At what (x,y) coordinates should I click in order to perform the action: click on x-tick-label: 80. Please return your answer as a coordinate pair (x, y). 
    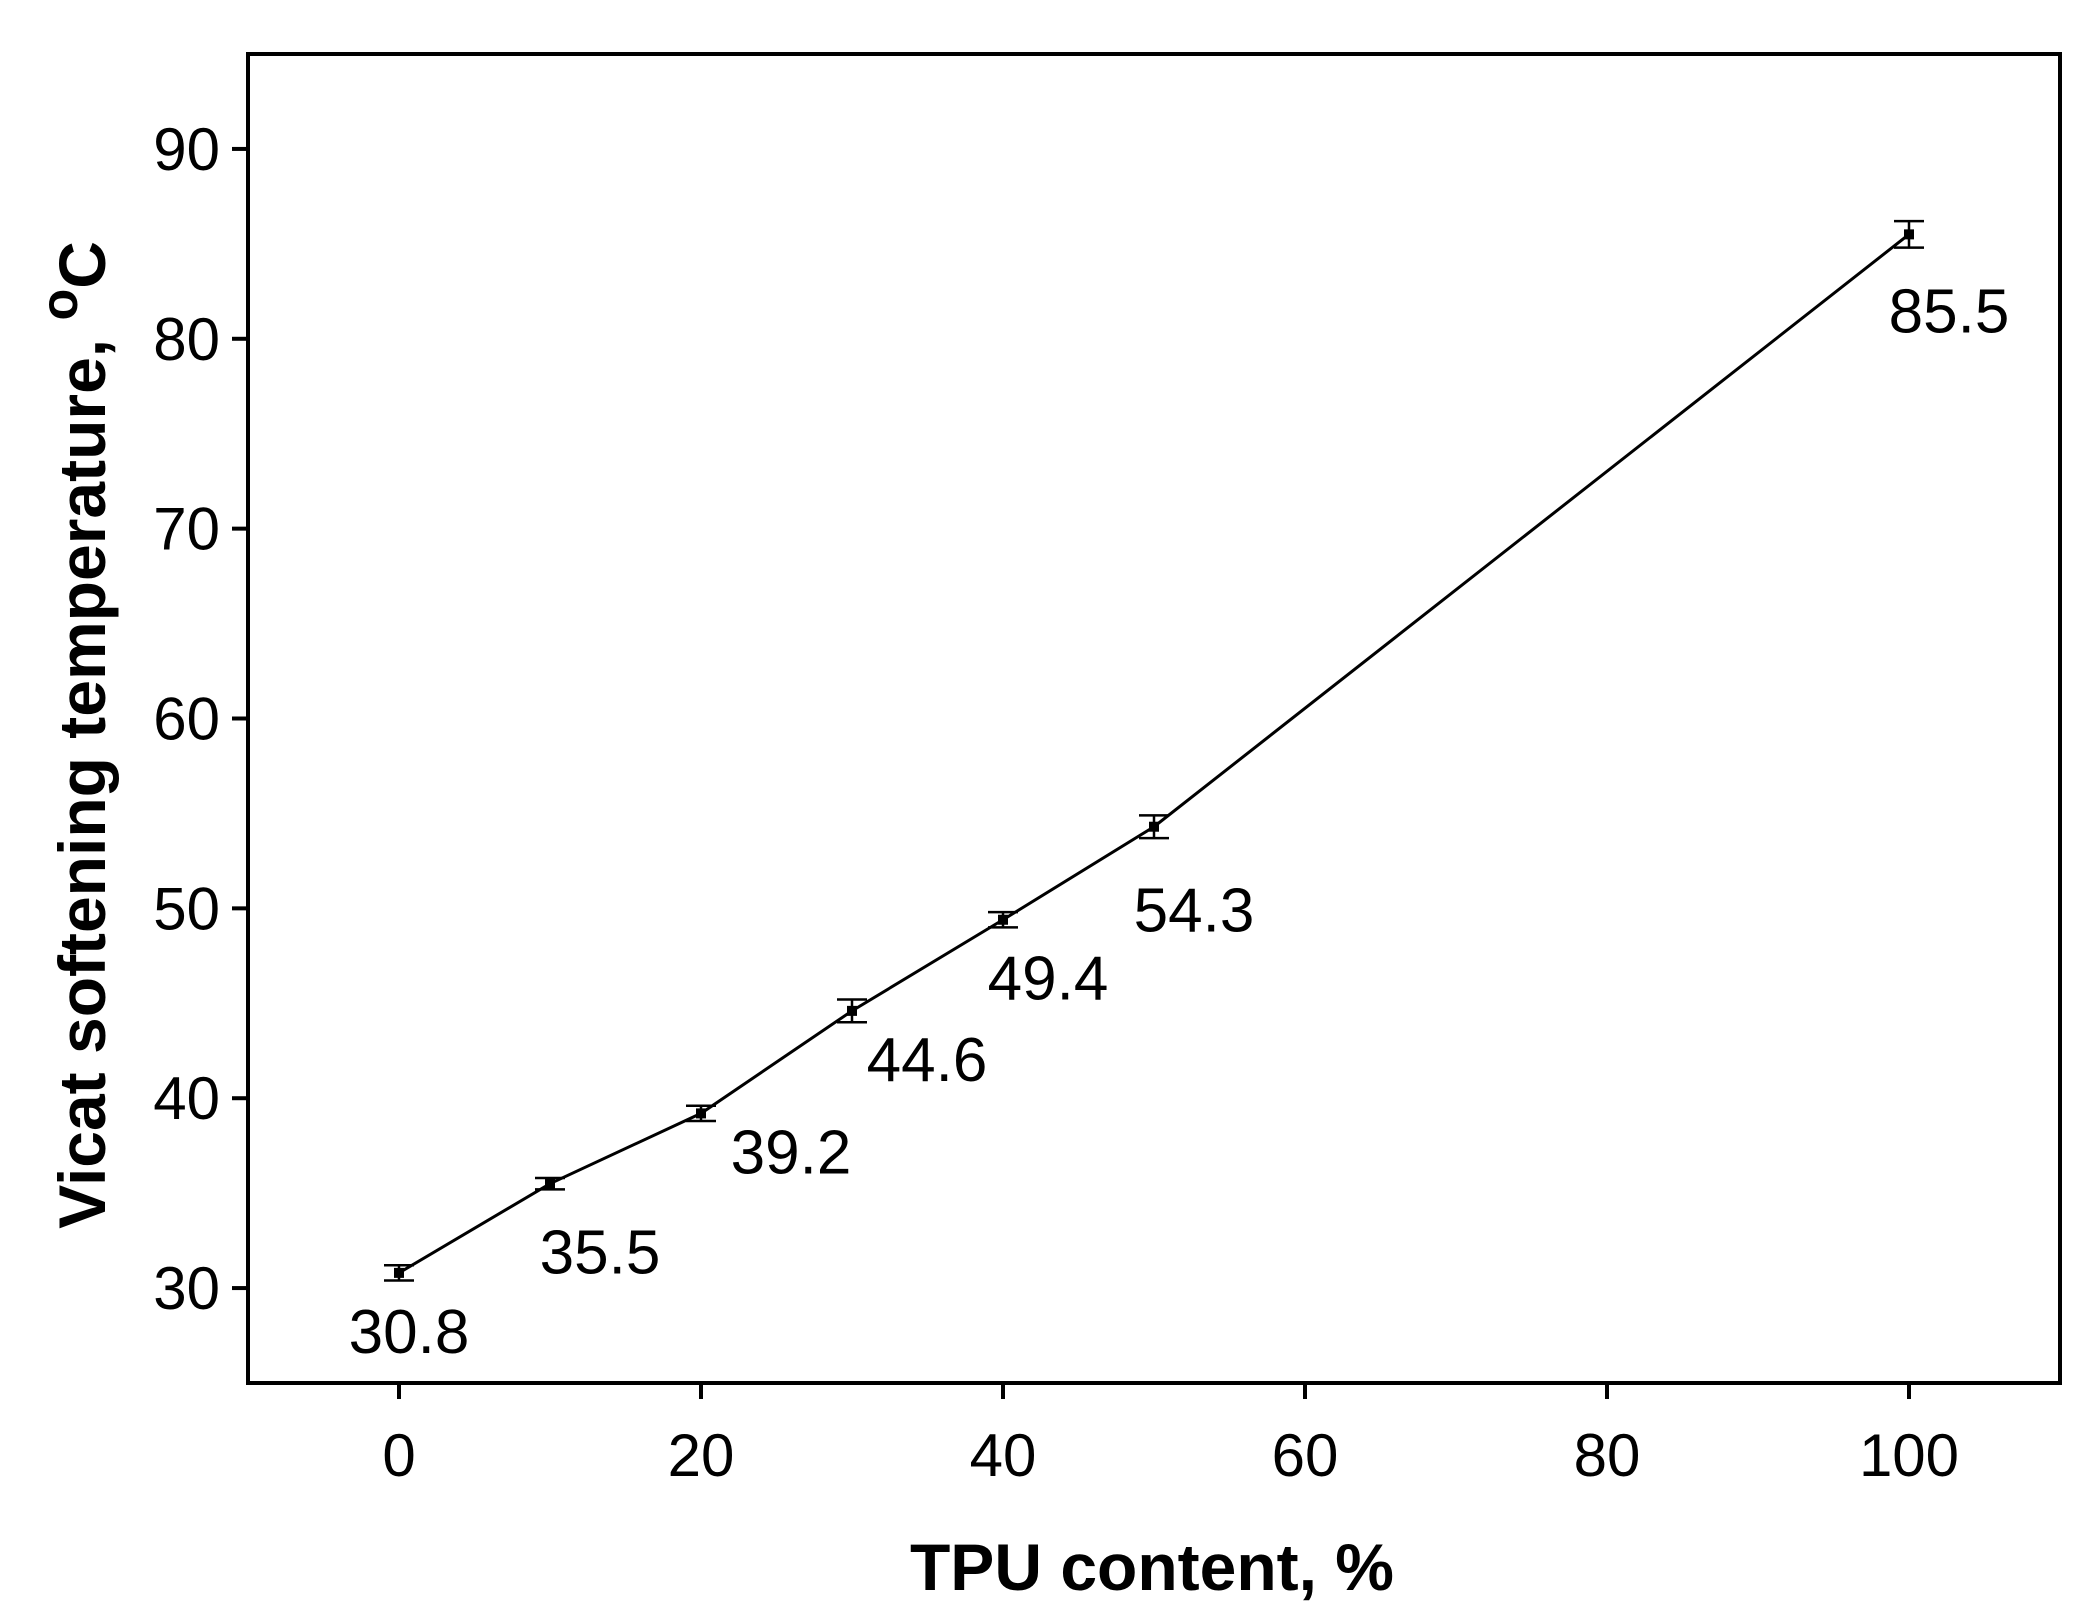
    Looking at the image, I should click on (1607, 1455).